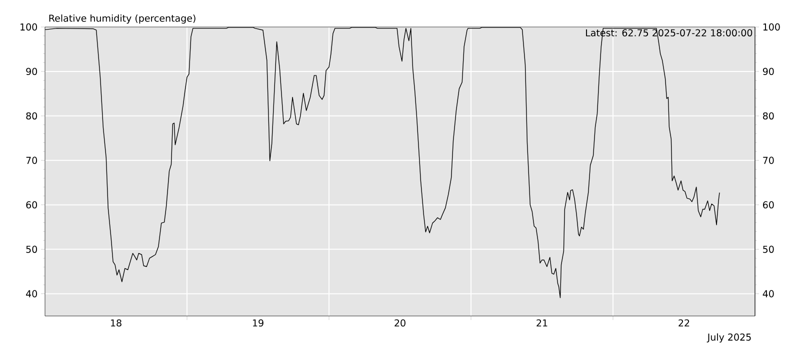 The height and width of the screenshot is (350, 800). I want to click on y-tick-label: 80, so click(32, 116).